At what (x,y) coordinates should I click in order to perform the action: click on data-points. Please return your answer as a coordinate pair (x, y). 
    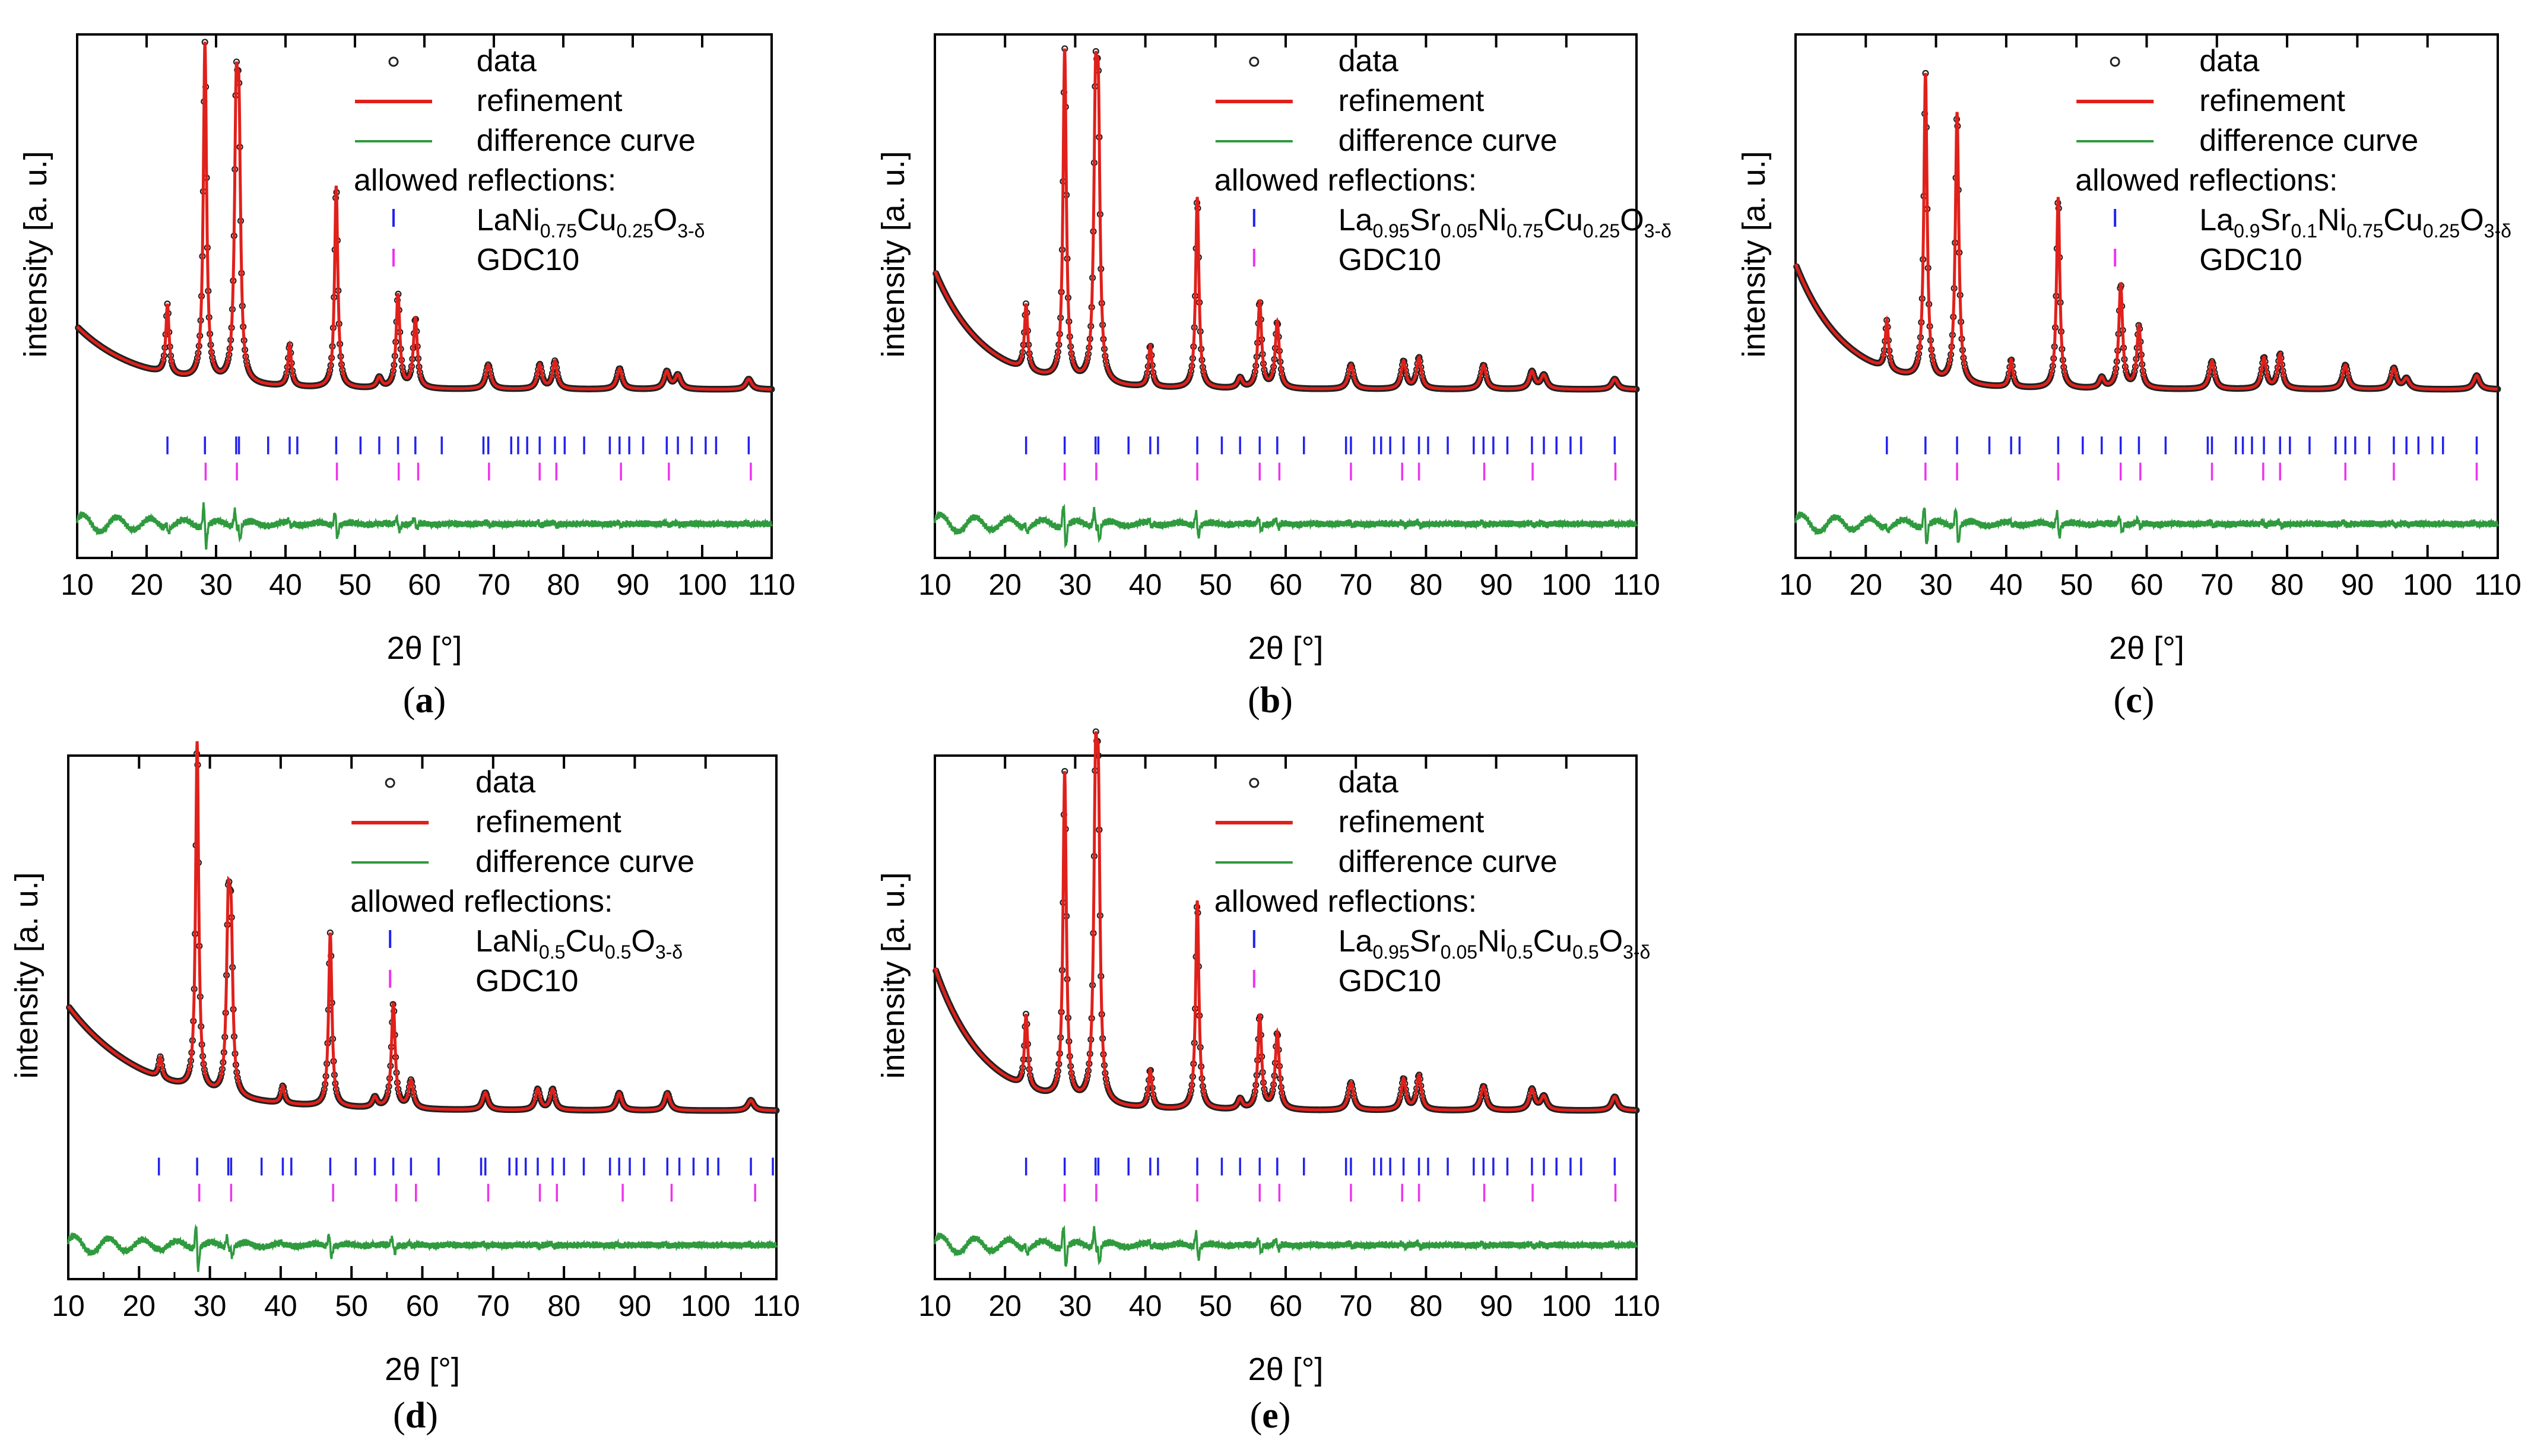
    Looking at the image, I should click on (423, 932).